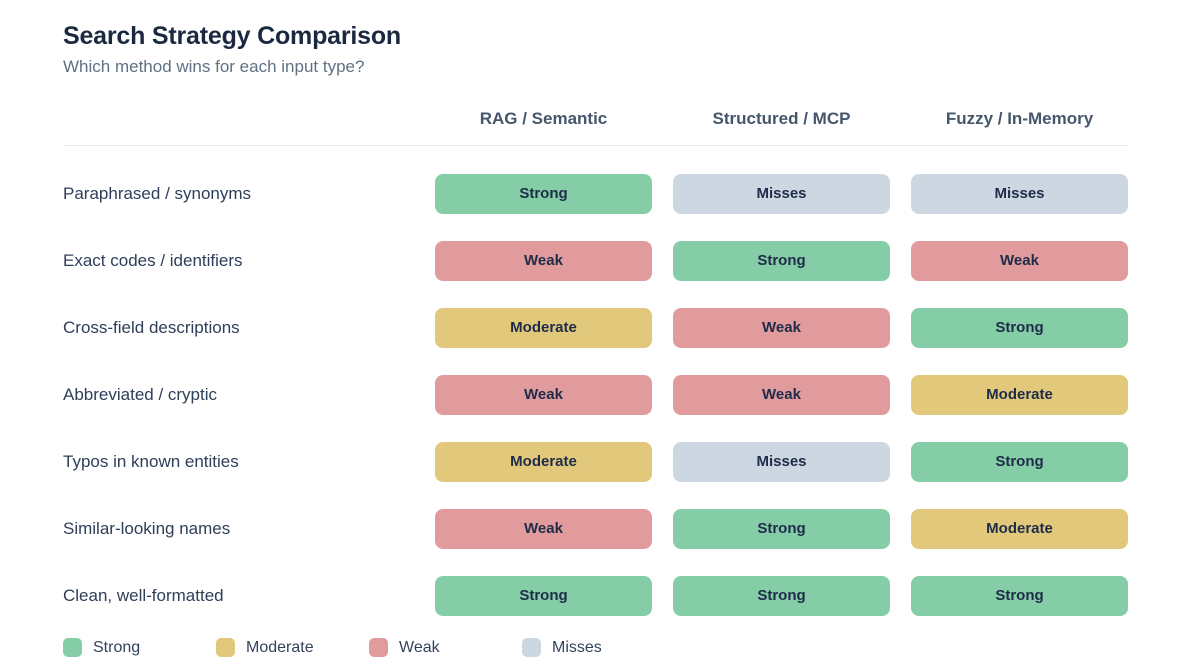 Image resolution: width=1200 pixels, height=669 pixels. What do you see at coordinates (419, 647) in the screenshot?
I see `legend-label: Weak` at bounding box center [419, 647].